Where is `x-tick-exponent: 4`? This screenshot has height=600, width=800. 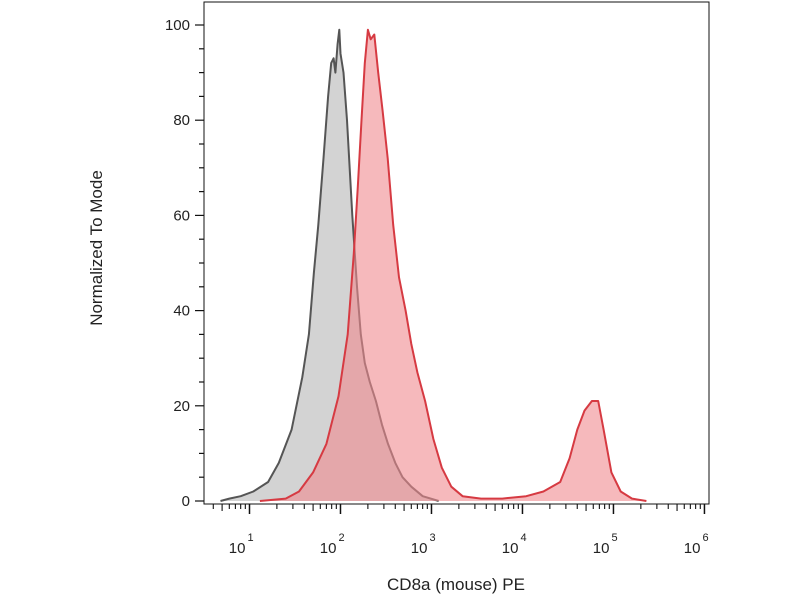 x-tick-exponent: 4 is located at coordinates (523, 538).